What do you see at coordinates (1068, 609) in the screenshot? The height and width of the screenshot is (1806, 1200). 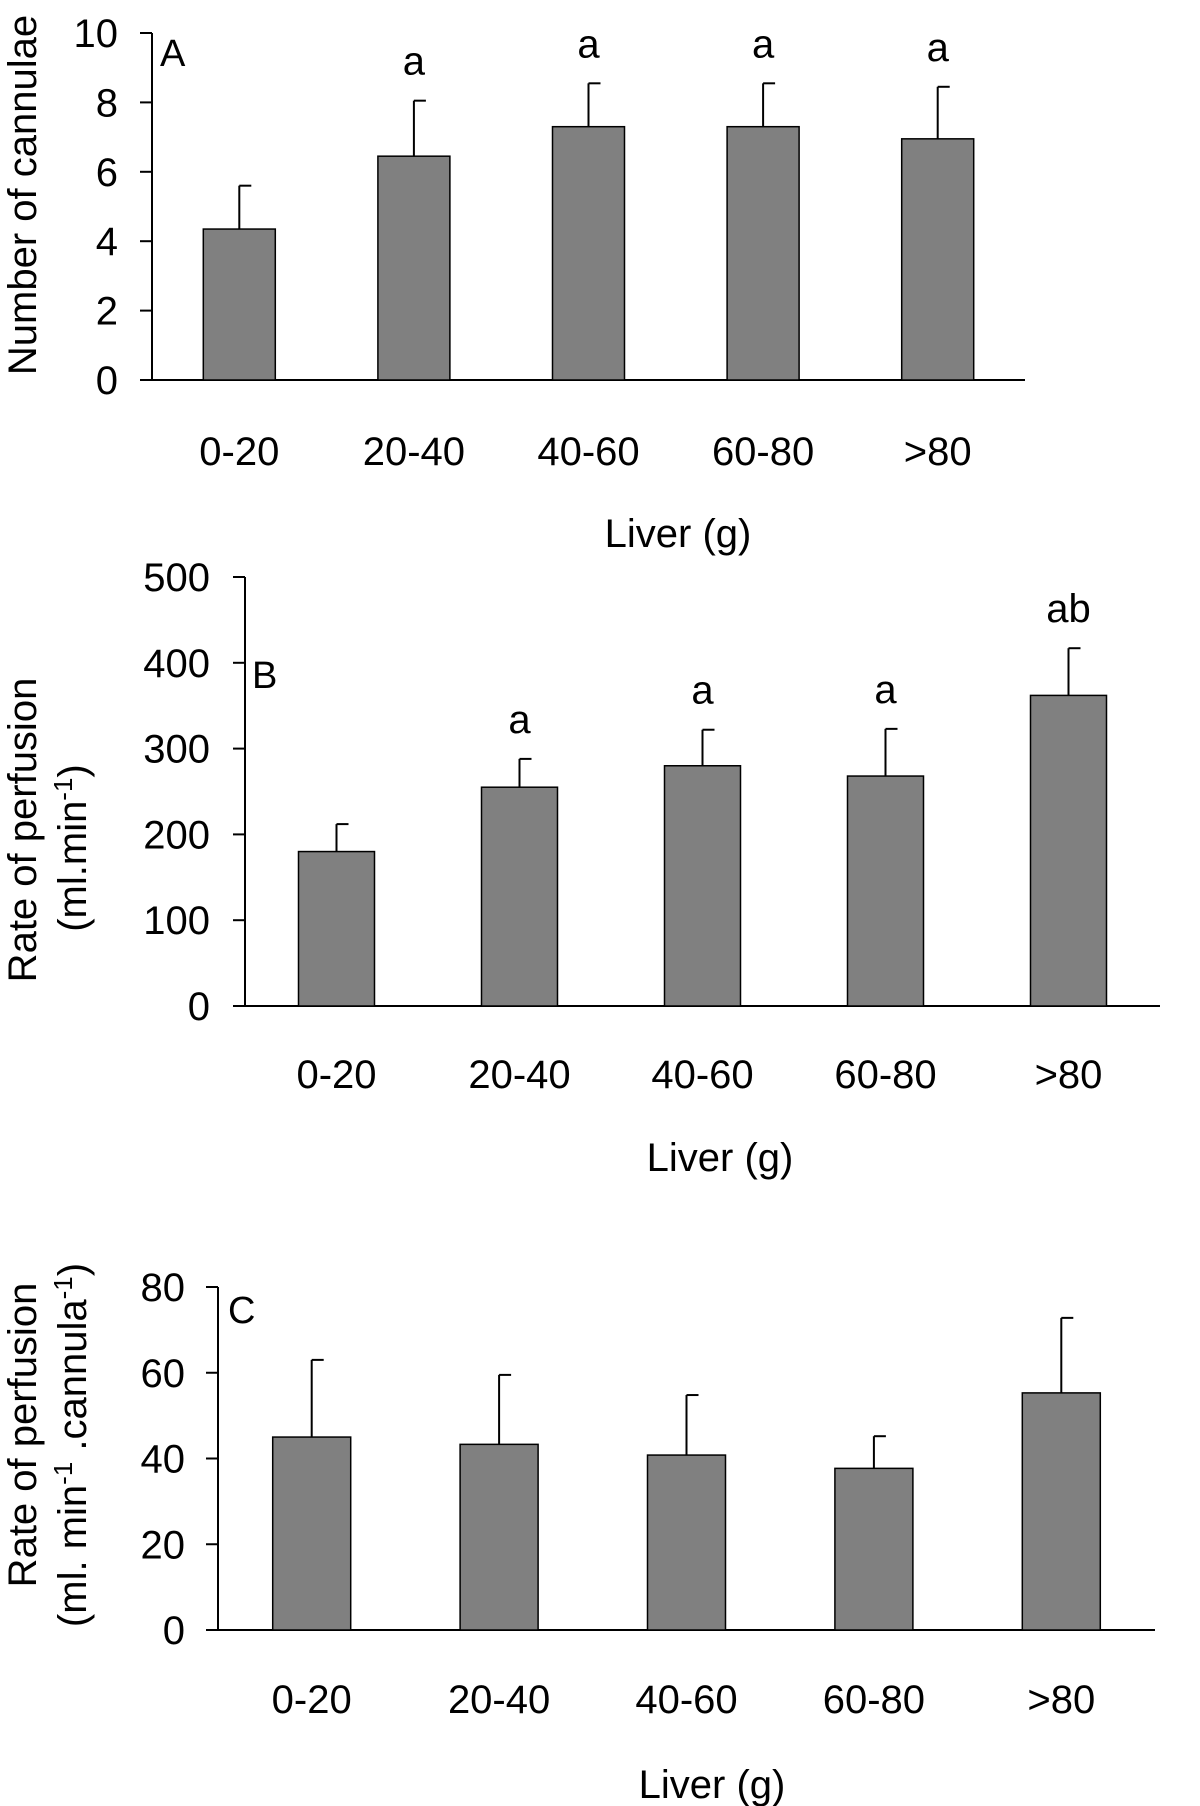 I see `significance-label: ab` at bounding box center [1068, 609].